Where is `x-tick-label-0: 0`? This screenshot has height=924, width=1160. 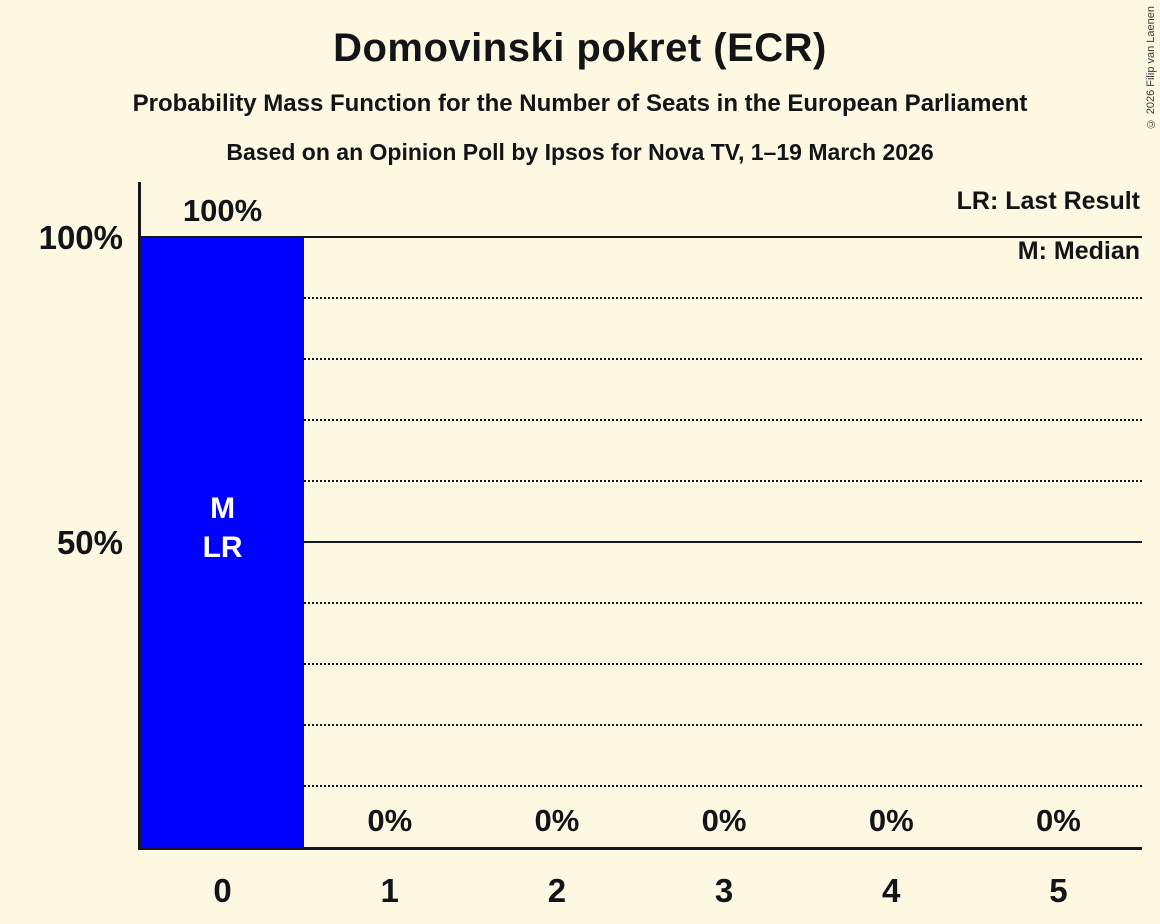
x-tick-label-0: 0 is located at coordinates (222, 890).